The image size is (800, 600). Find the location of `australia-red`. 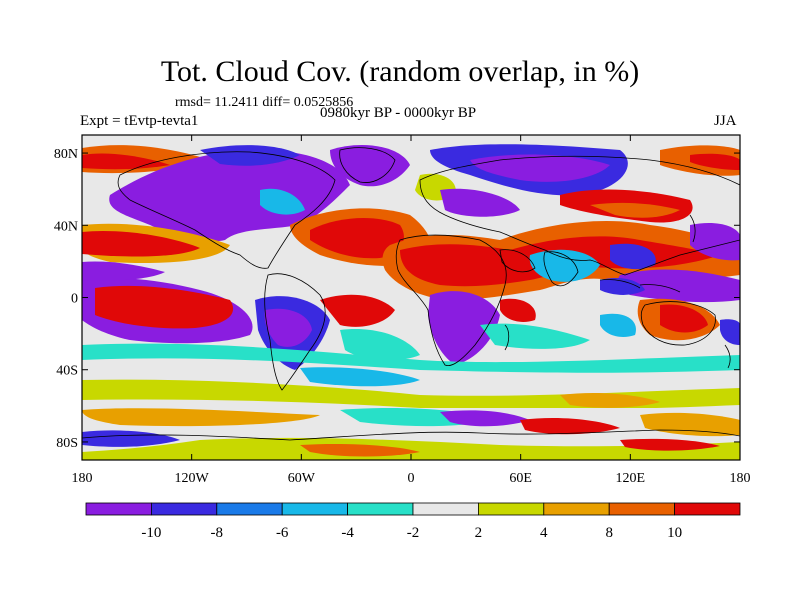

australia-red is located at coordinates (684, 318).